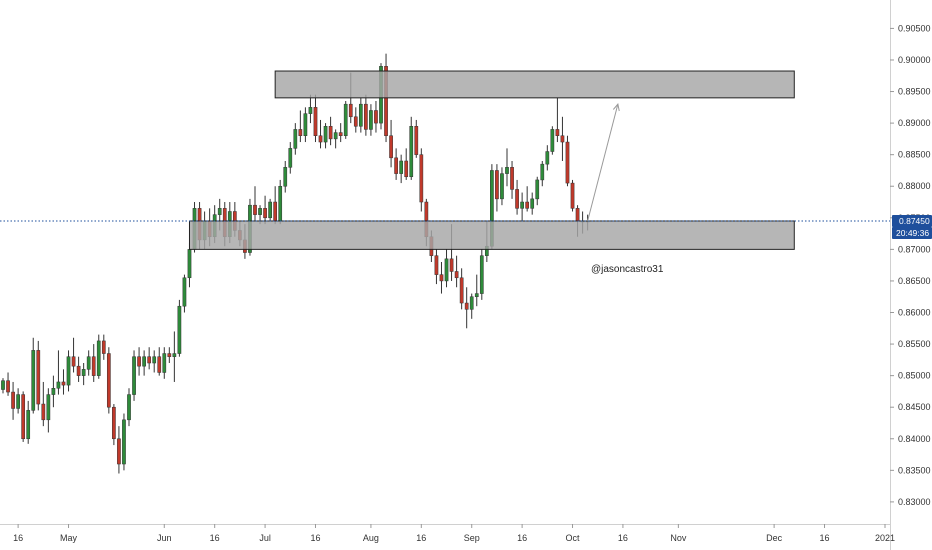  Describe the element at coordinates (678, 538) in the screenshot. I see `x-tick-label: Nov` at that location.